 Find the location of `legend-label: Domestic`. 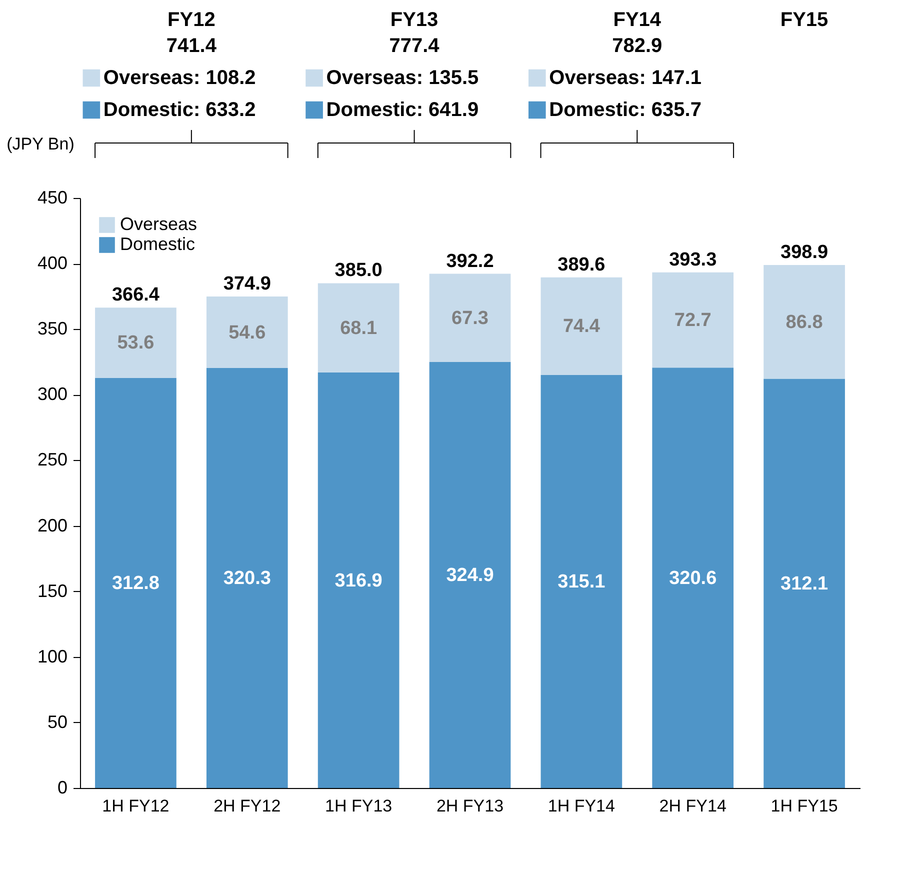

legend-label: Domestic is located at coordinates (158, 244).